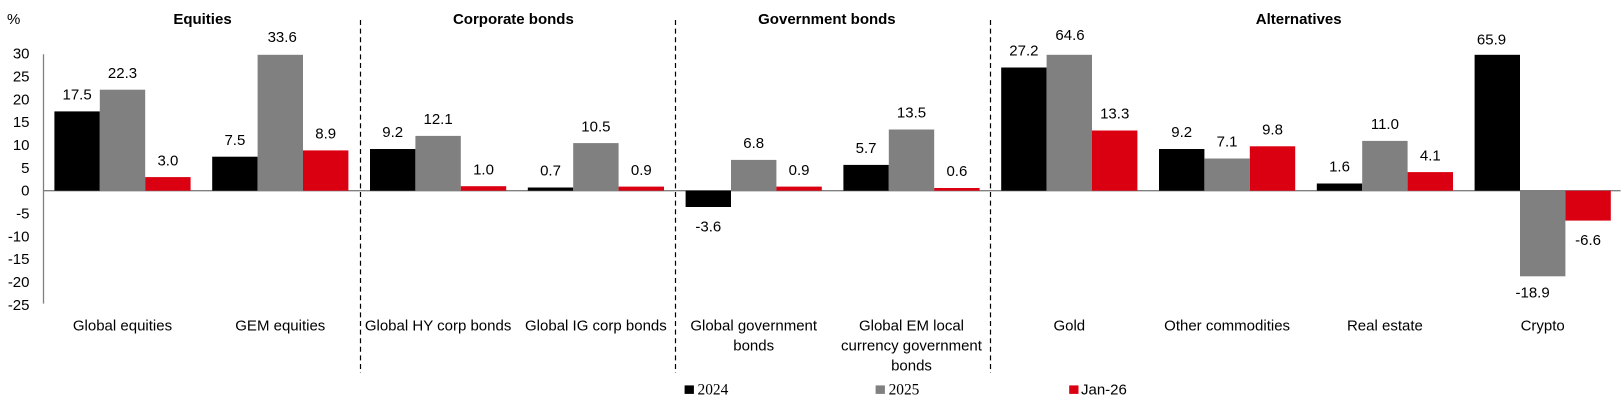  What do you see at coordinates (21, 122) in the screenshot?
I see `svg-text: 15` at bounding box center [21, 122].